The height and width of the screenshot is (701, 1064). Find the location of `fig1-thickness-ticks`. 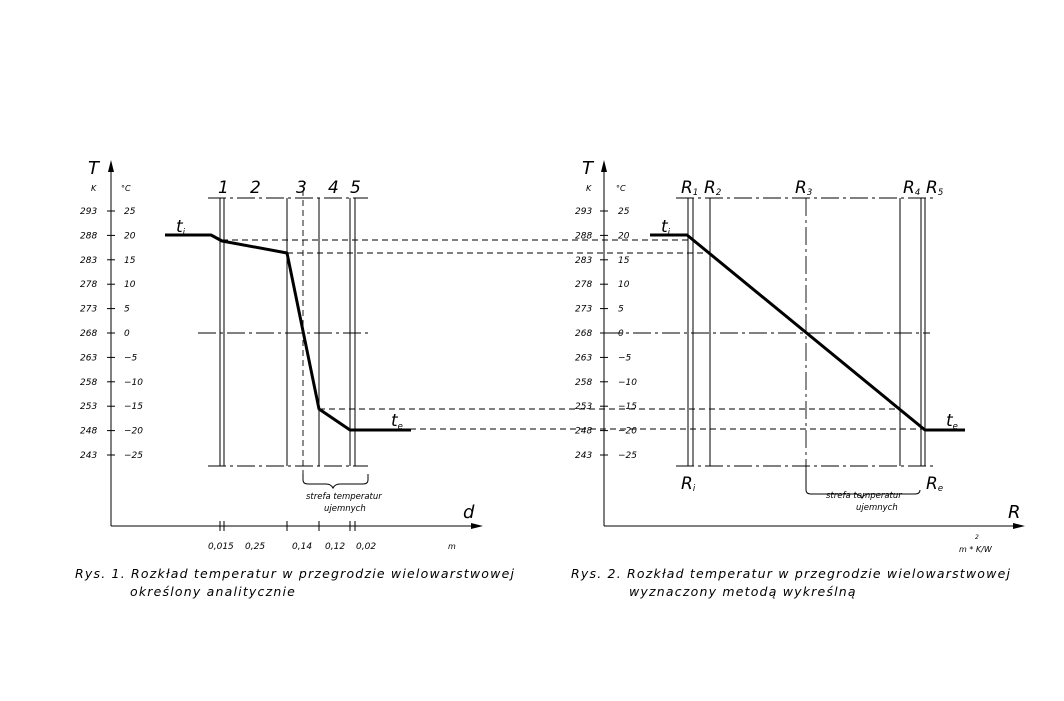

fig1-thickness-ticks is located at coordinates (287, 526).